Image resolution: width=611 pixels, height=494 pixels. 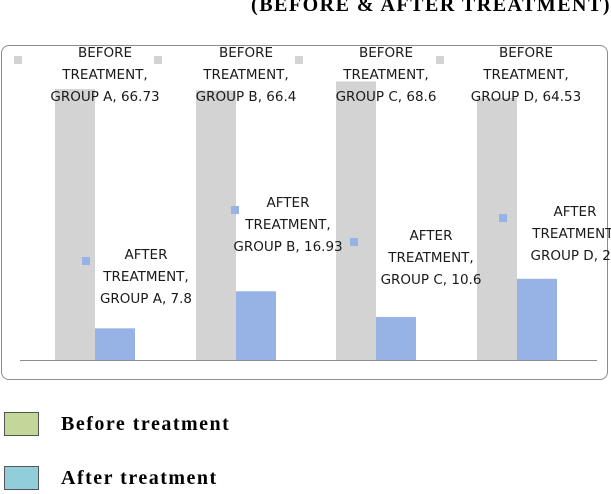 I want to click on data-label-marker-before-group-d, so click(x=440, y=60).